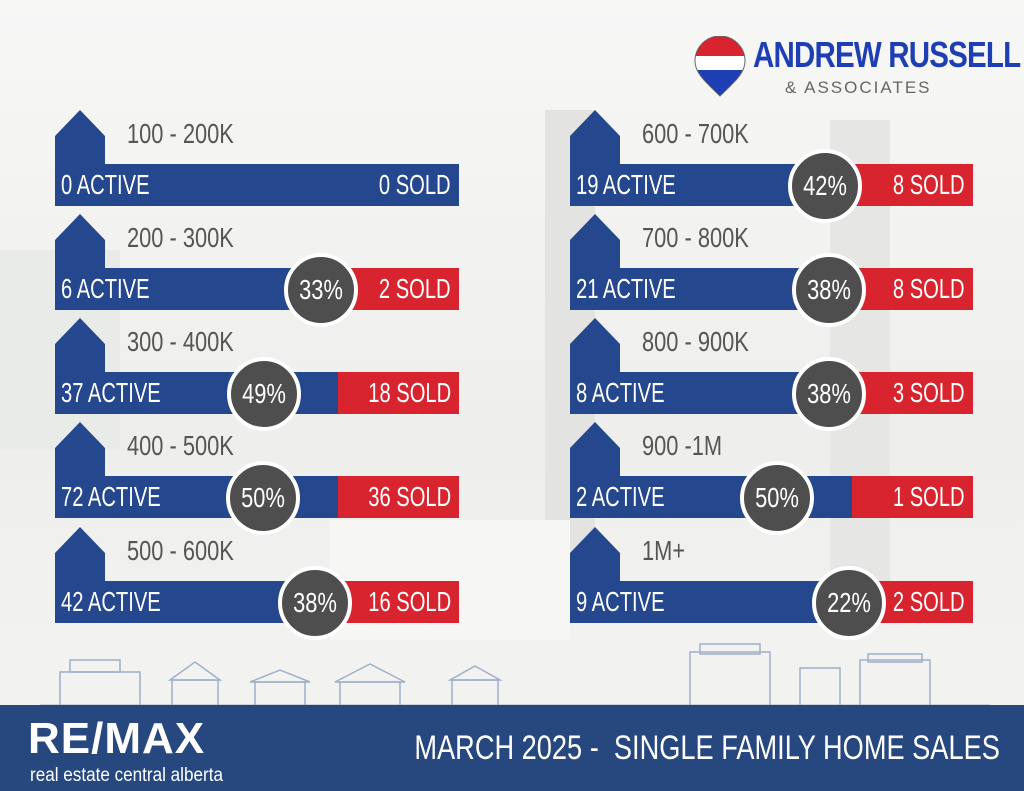 This screenshot has width=1024, height=791. Describe the element at coordinates (707, 748) in the screenshot. I see `report-title: MARCH 2025 - SINGLE FAMILY HOME SALES` at that location.